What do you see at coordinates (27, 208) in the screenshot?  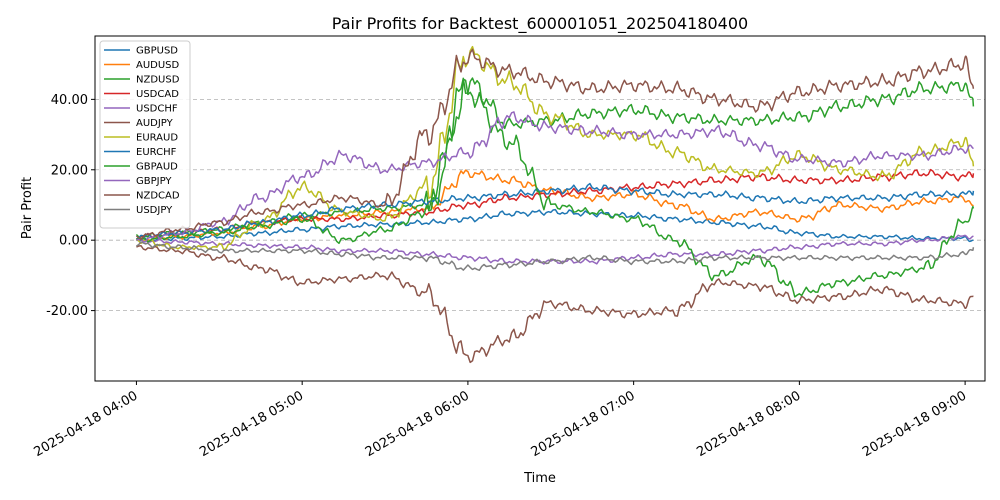 I see `y-axis-title: Pair Profit` at bounding box center [27, 208].